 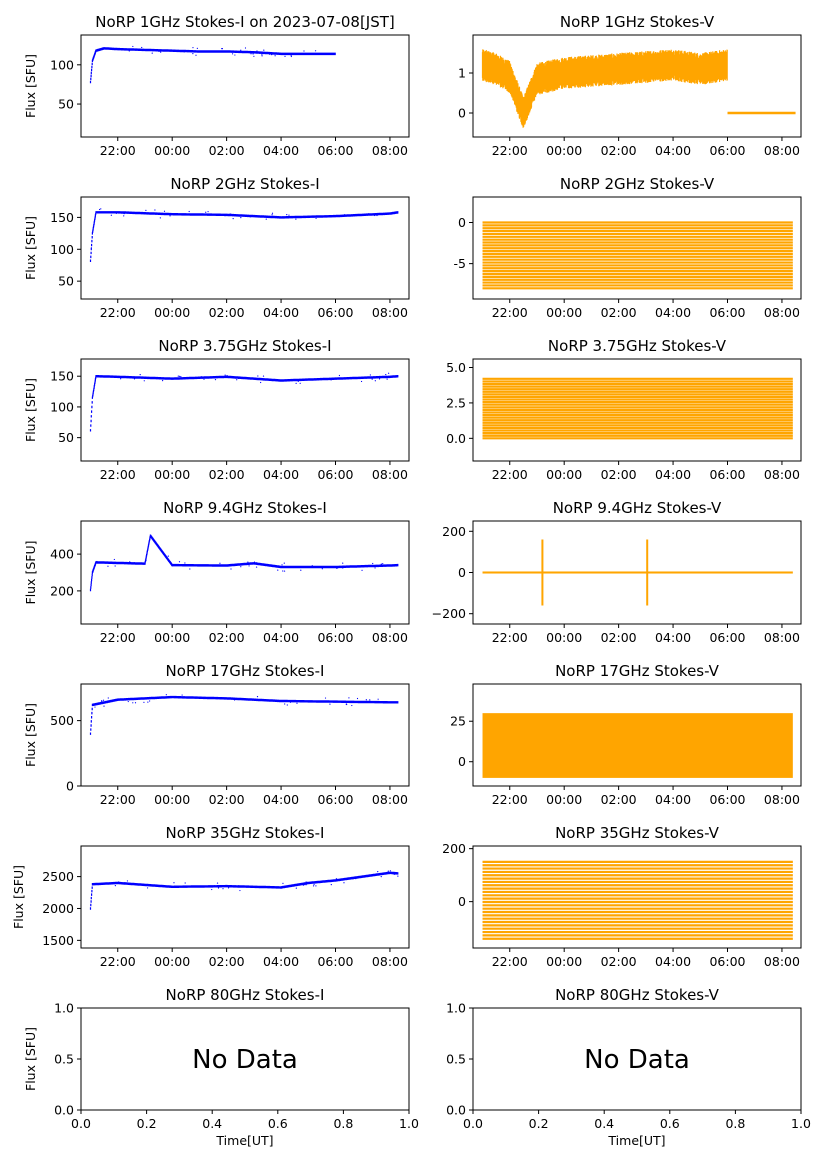 I want to click on stokes-v-band, so click(x=637, y=572).